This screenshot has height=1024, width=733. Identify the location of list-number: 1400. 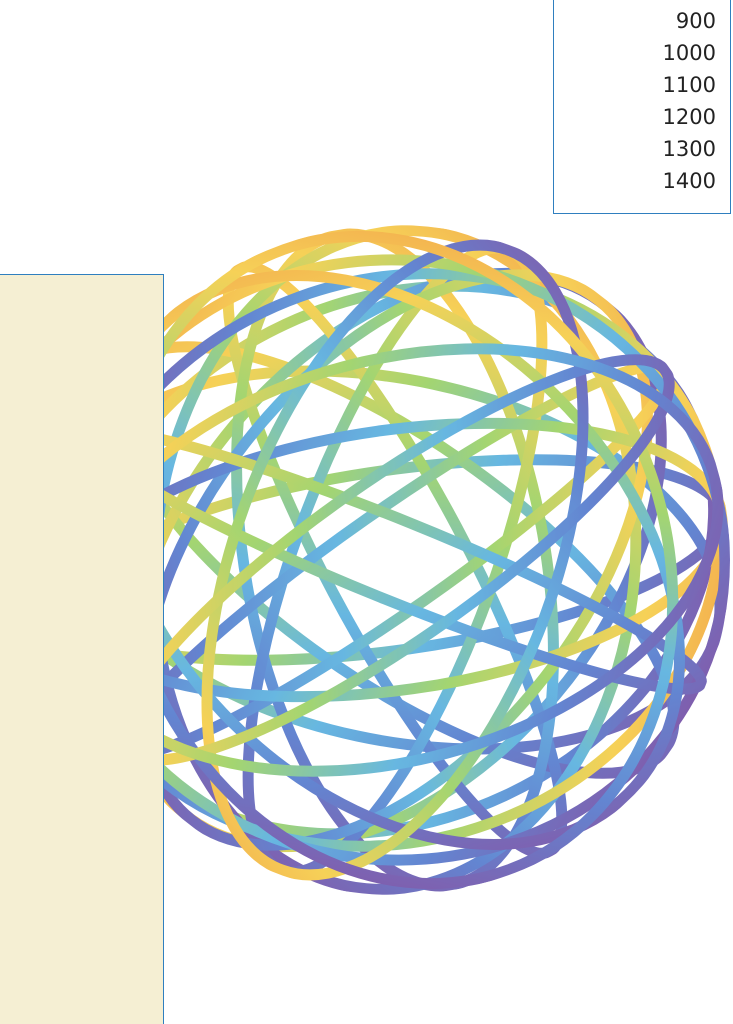
(689, 181).